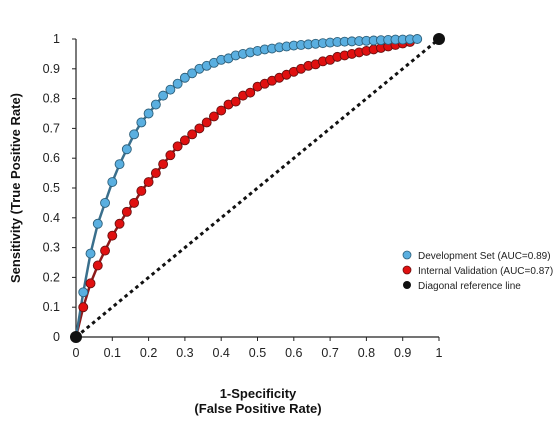  I want to click on x-tick-label: 0.2, so click(148, 353).